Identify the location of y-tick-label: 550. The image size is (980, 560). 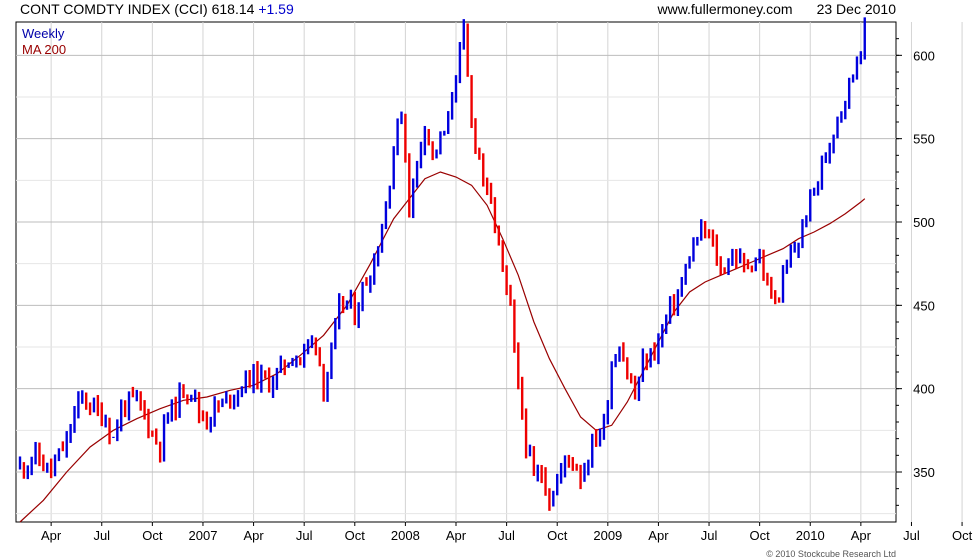
(924, 139).